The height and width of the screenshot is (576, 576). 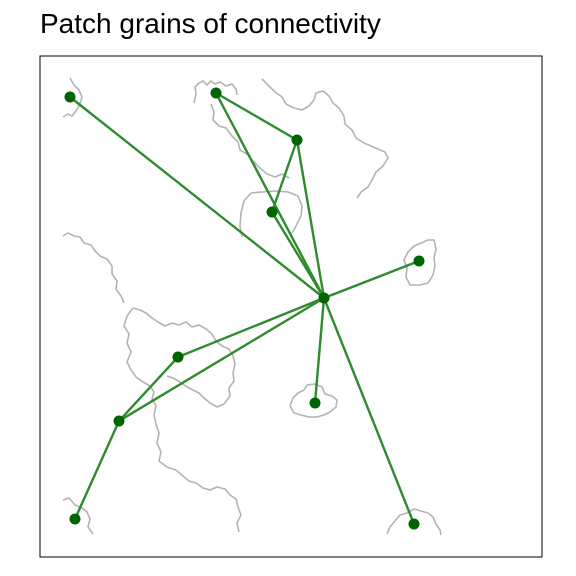 I want to click on edge-n2-n6, so click(x=270, y=195).